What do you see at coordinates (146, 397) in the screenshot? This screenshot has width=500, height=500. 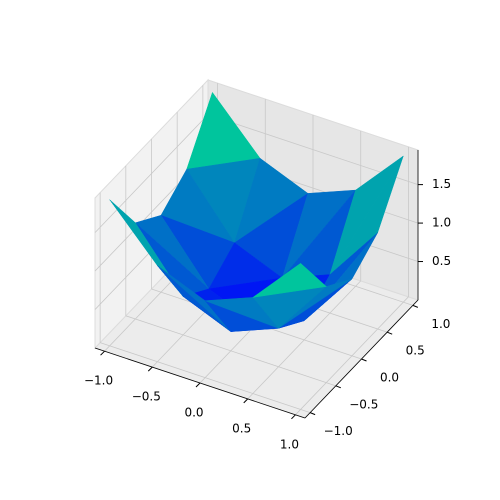 I see `x-tick-label: −0.5` at bounding box center [146, 397].